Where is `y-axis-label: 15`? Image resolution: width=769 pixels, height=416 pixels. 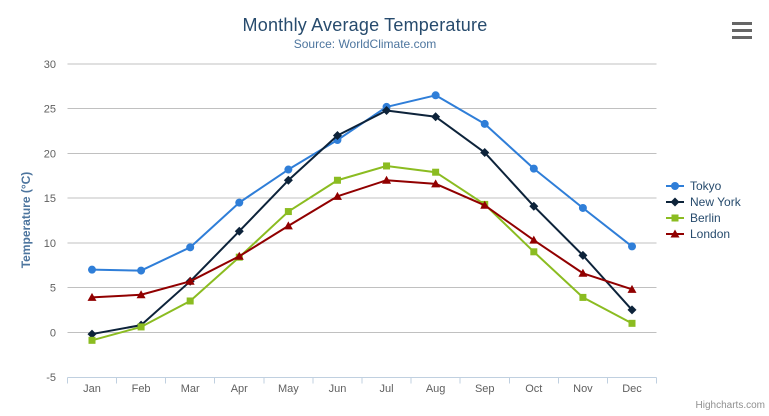
y-axis-label: 15 is located at coordinates (50, 199).